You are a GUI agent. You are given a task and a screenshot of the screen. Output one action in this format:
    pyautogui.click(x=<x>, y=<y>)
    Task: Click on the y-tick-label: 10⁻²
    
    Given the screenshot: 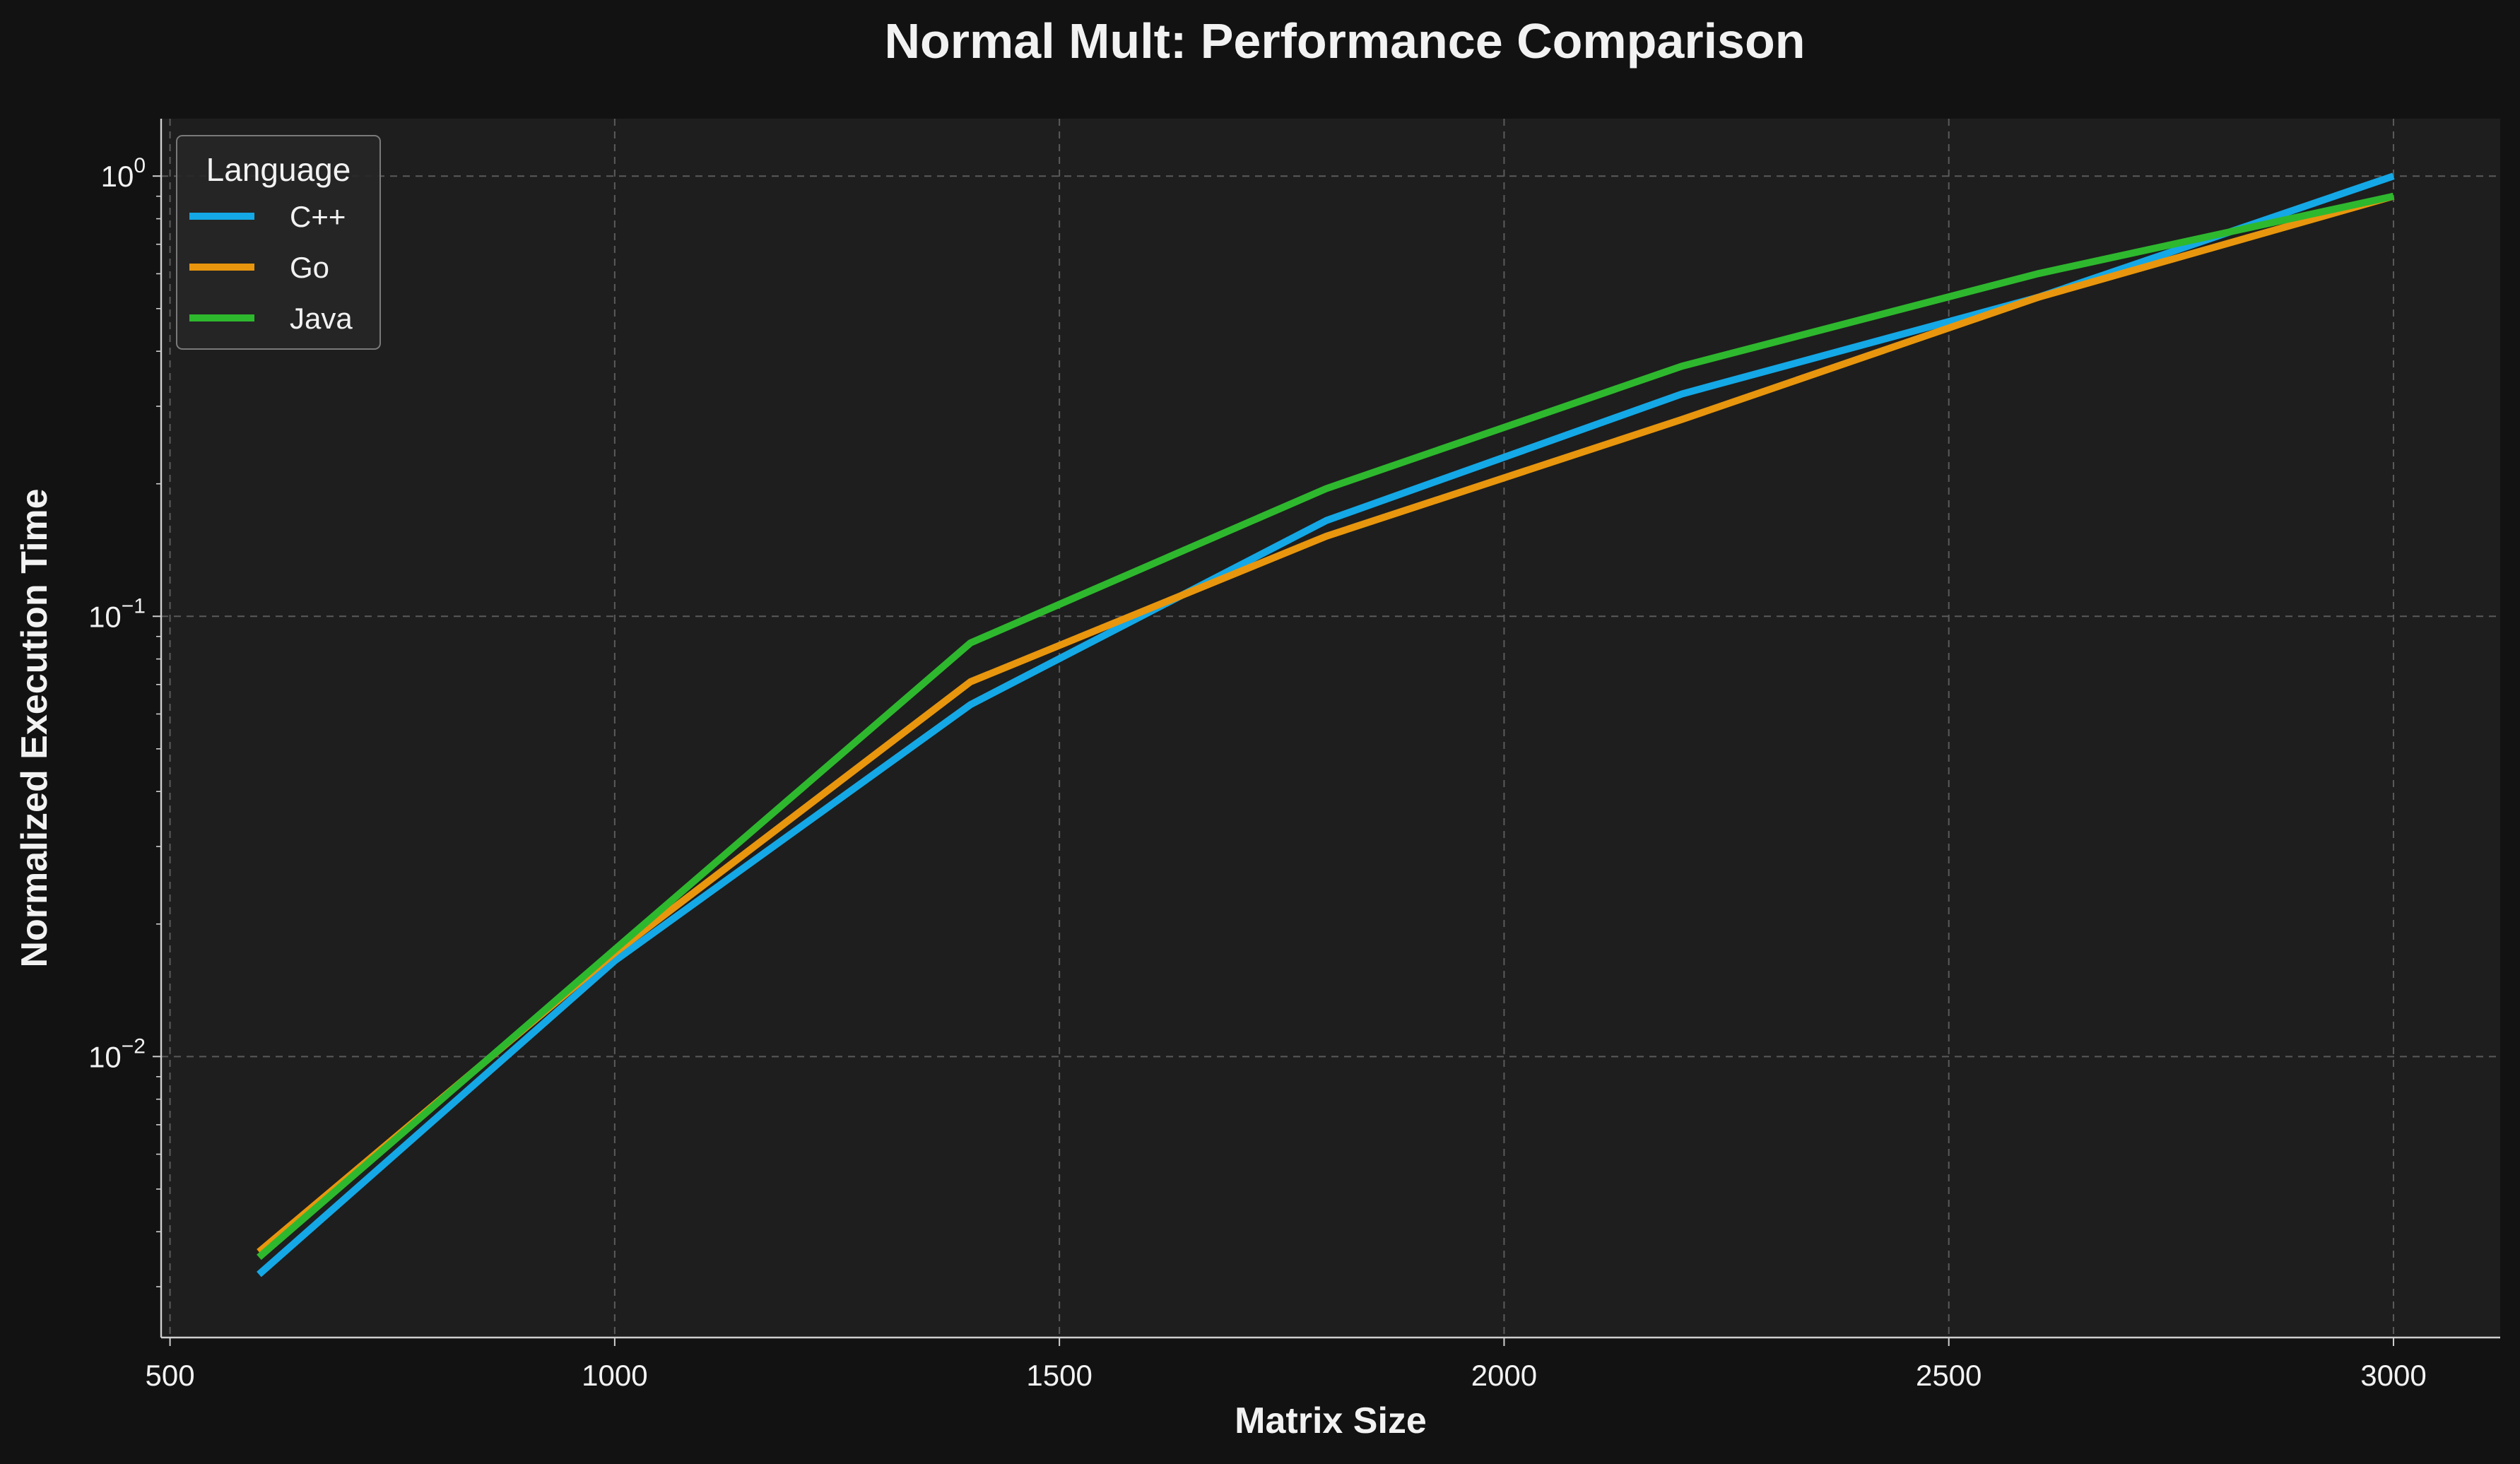 What is the action you would take?
    pyautogui.click(x=117, y=1053)
    